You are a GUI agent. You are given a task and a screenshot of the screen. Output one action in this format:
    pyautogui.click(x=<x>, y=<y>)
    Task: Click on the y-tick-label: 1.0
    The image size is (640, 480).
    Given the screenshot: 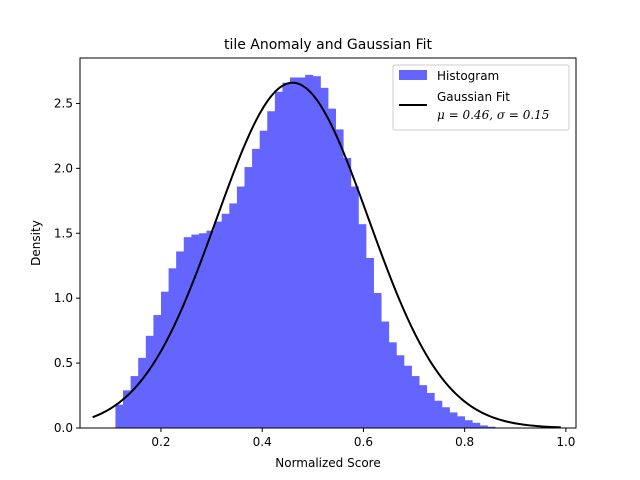 What is the action you would take?
    pyautogui.click(x=63, y=298)
    